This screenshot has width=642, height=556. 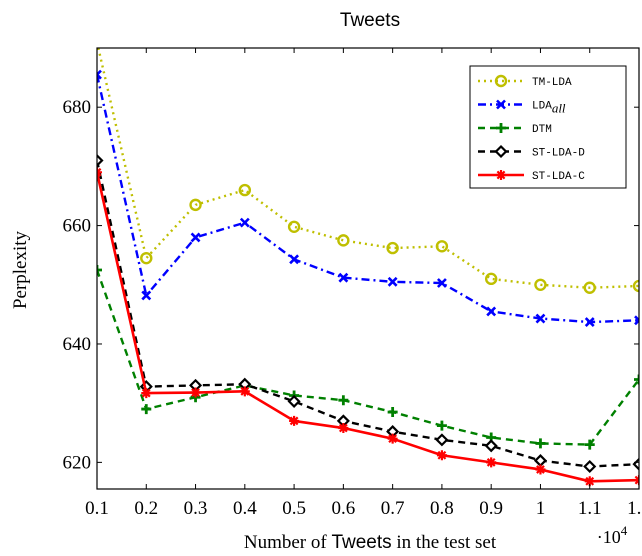 What do you see at coordinates (196, 508) in the screenshot?
I see `x-tick-label: 0.3` at bounding box center [196, 508].